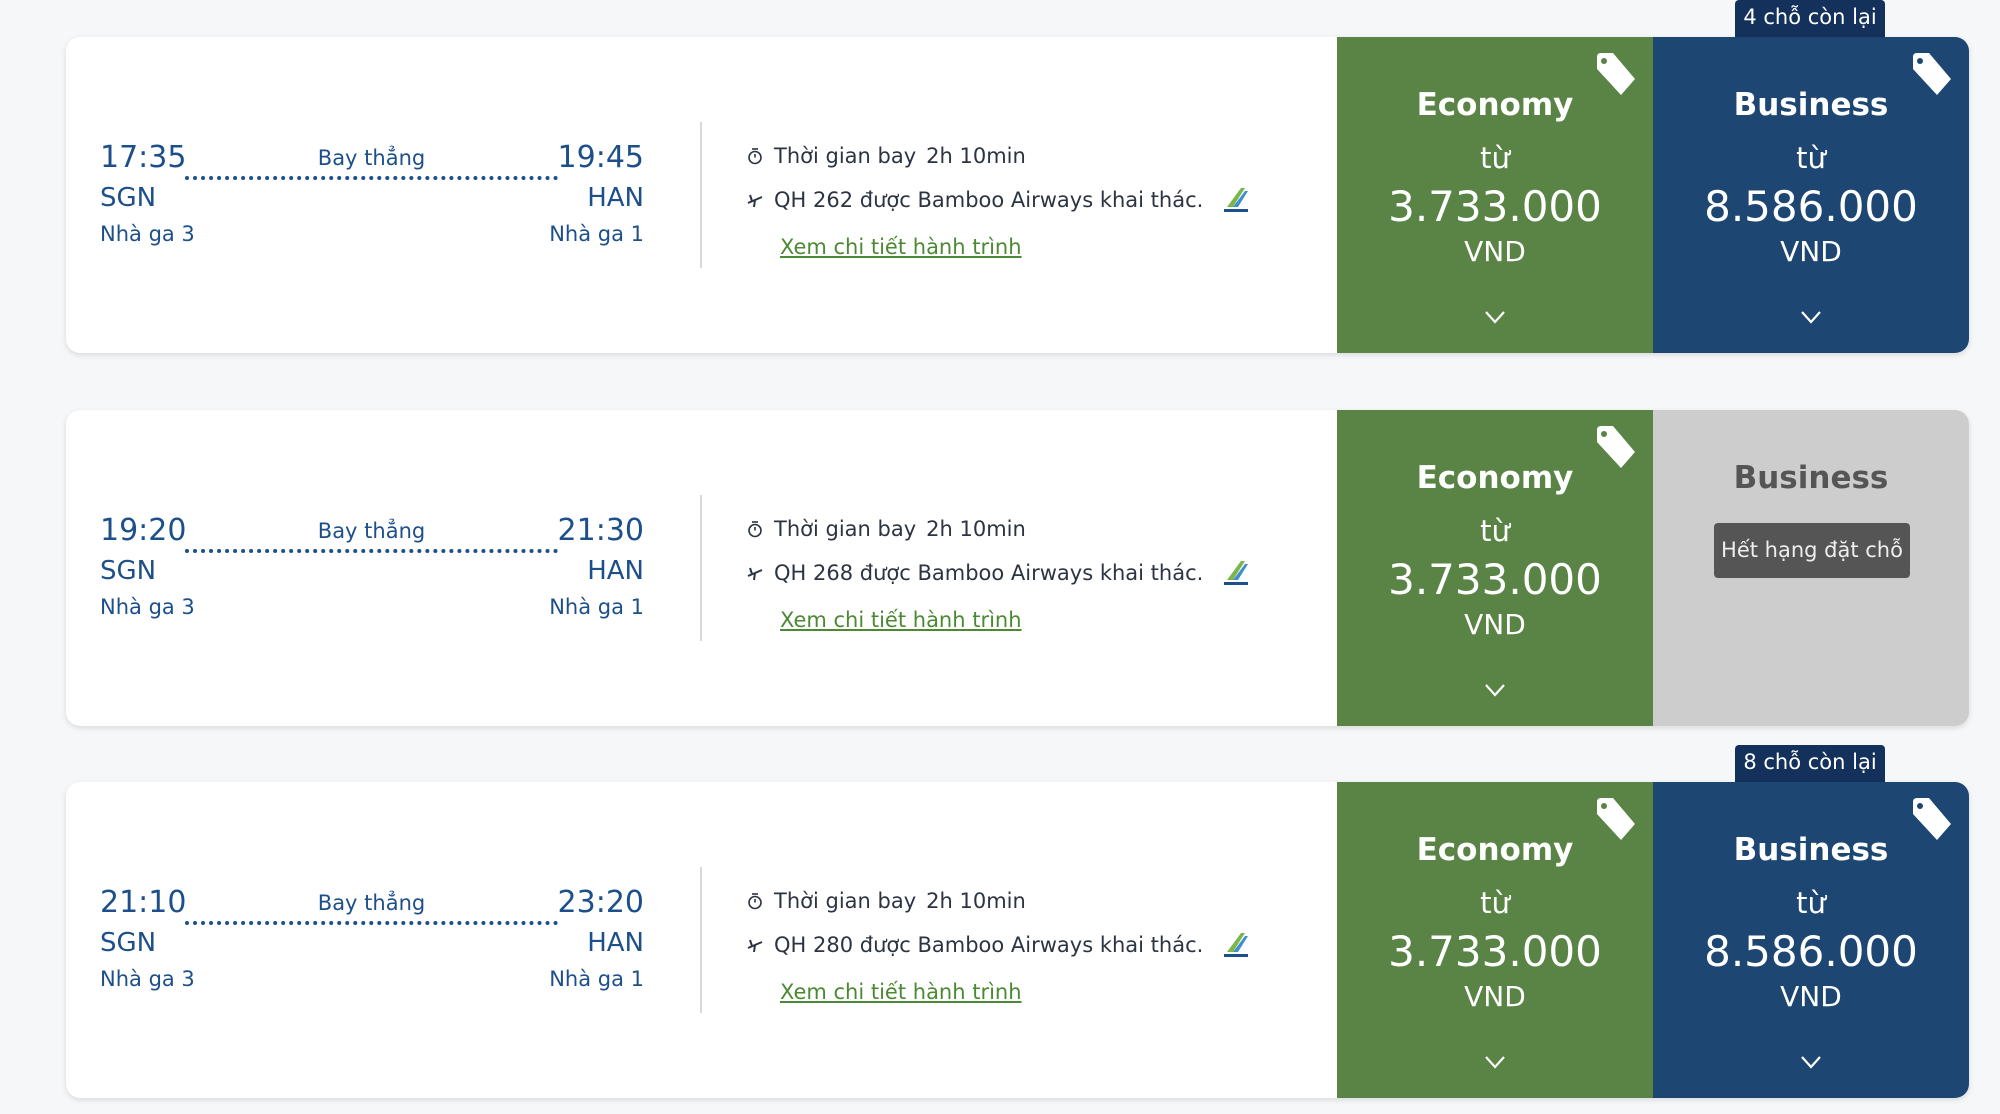  I want to click on operator-text: QH 280 được Bamboo Airways khai thác., so click(989, 945).